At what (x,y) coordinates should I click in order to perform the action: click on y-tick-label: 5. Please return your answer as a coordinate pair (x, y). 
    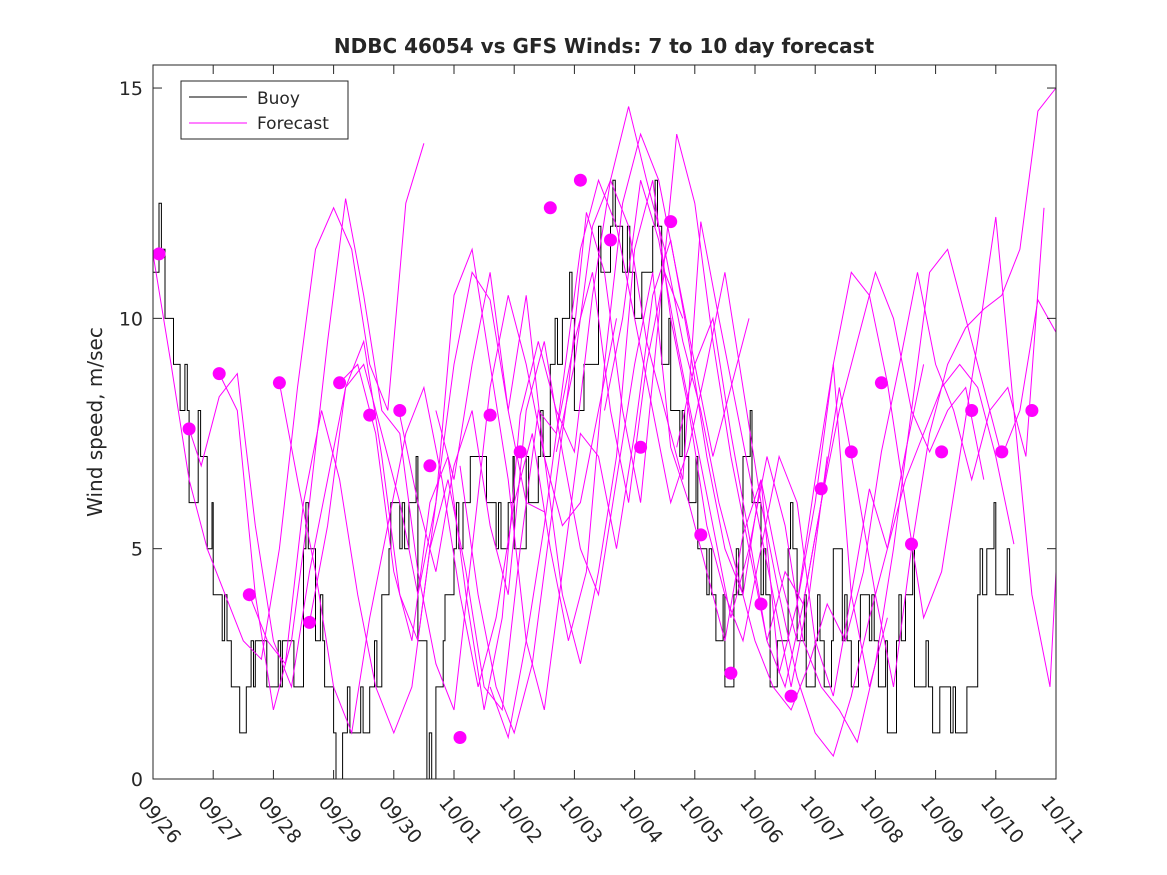
    Looking at the image, I should click on (137, 550).